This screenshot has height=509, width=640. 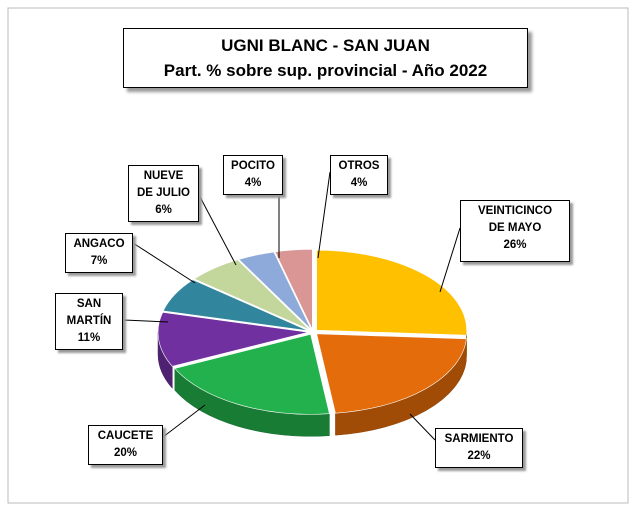 What do you see at coordinates (325, 70) in the screenshot?
I see `chart-subtitle: Part. % sobre sup. provincial - Año 2022` at bounding box center [325, 70].